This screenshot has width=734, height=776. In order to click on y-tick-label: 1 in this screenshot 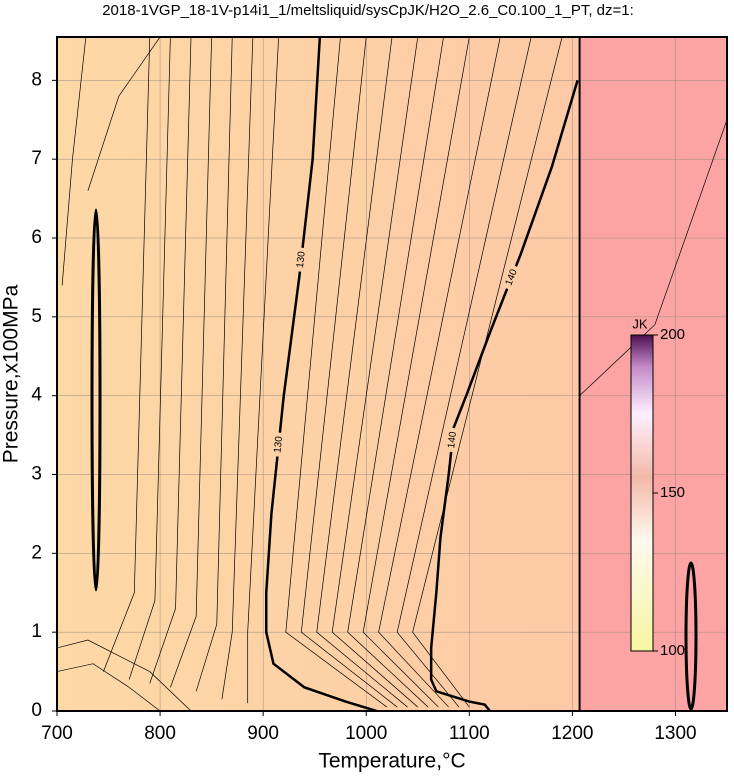, I will do `click(36, 631)`.